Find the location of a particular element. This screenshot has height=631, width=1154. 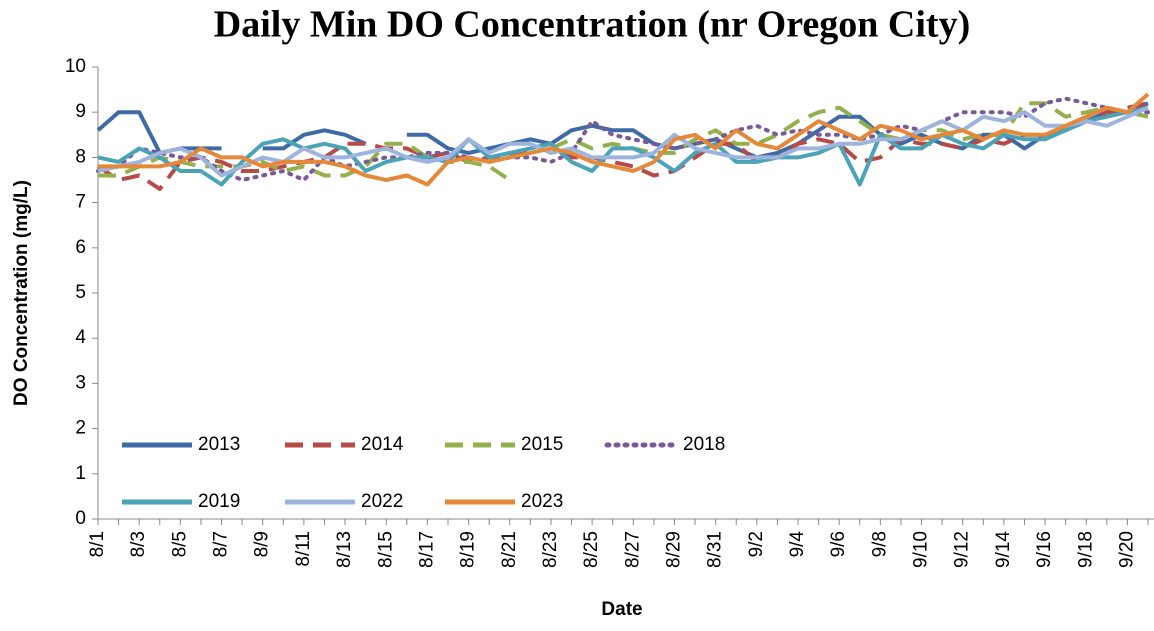

x-tick-label: 8/9 is located at coordinates (262, 544).